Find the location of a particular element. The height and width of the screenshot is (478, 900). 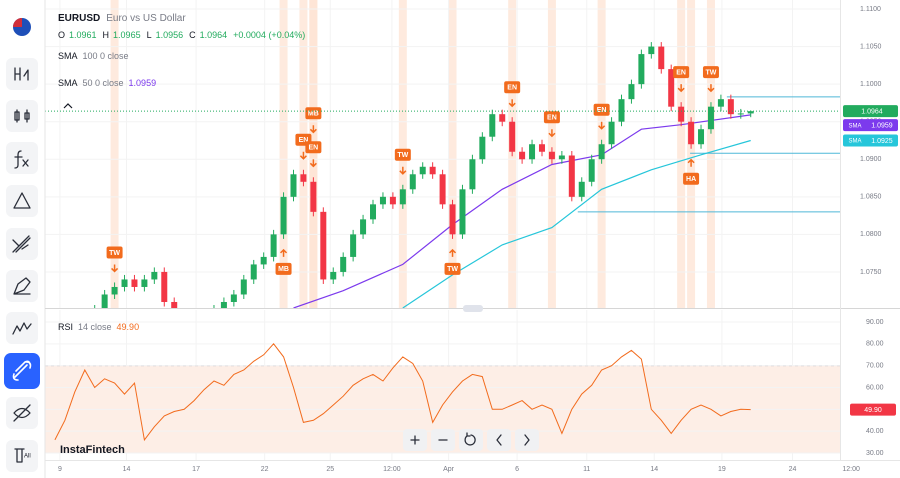

zoom-controls is located at coordinates (471, 440).